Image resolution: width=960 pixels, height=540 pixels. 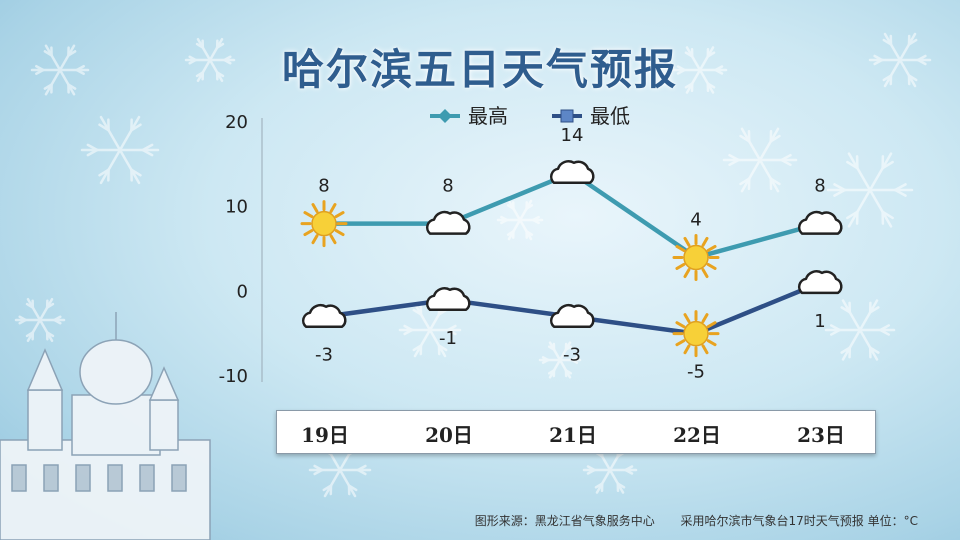 What do you see at coordinates (448, 338) in the screenshot?
I see `data-label: -1` at bounding box center [448, 338].